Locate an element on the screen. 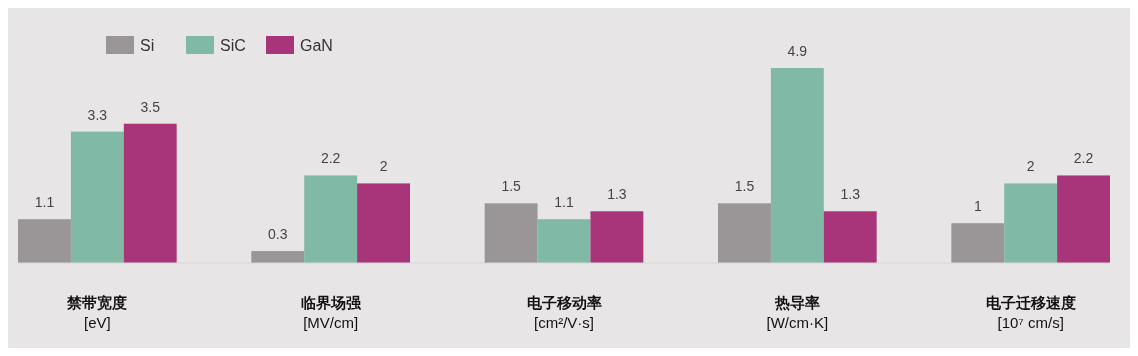 This screenshot has height=356, width=1138. x-tick-label: 临界场强 [MV/cm] is located at coordinates (331, 312).